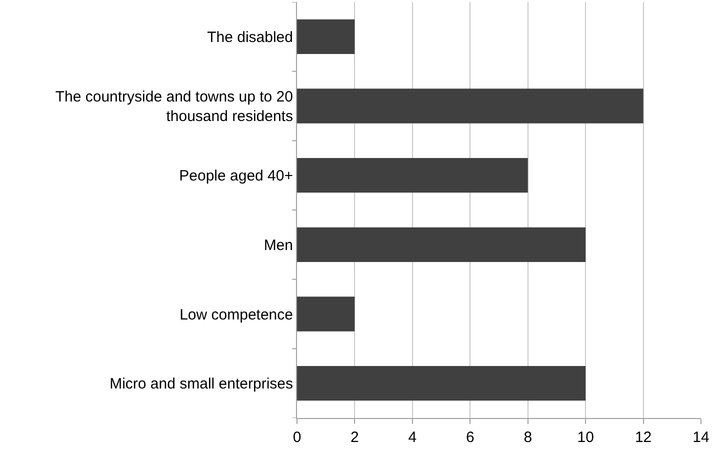 This screenshot has height=450, width=713. Describe the element at coordinates (174, 106) in the screenshot. I see `y-tick-label: The countryside and towns up to 20 thousand residents` at that location.